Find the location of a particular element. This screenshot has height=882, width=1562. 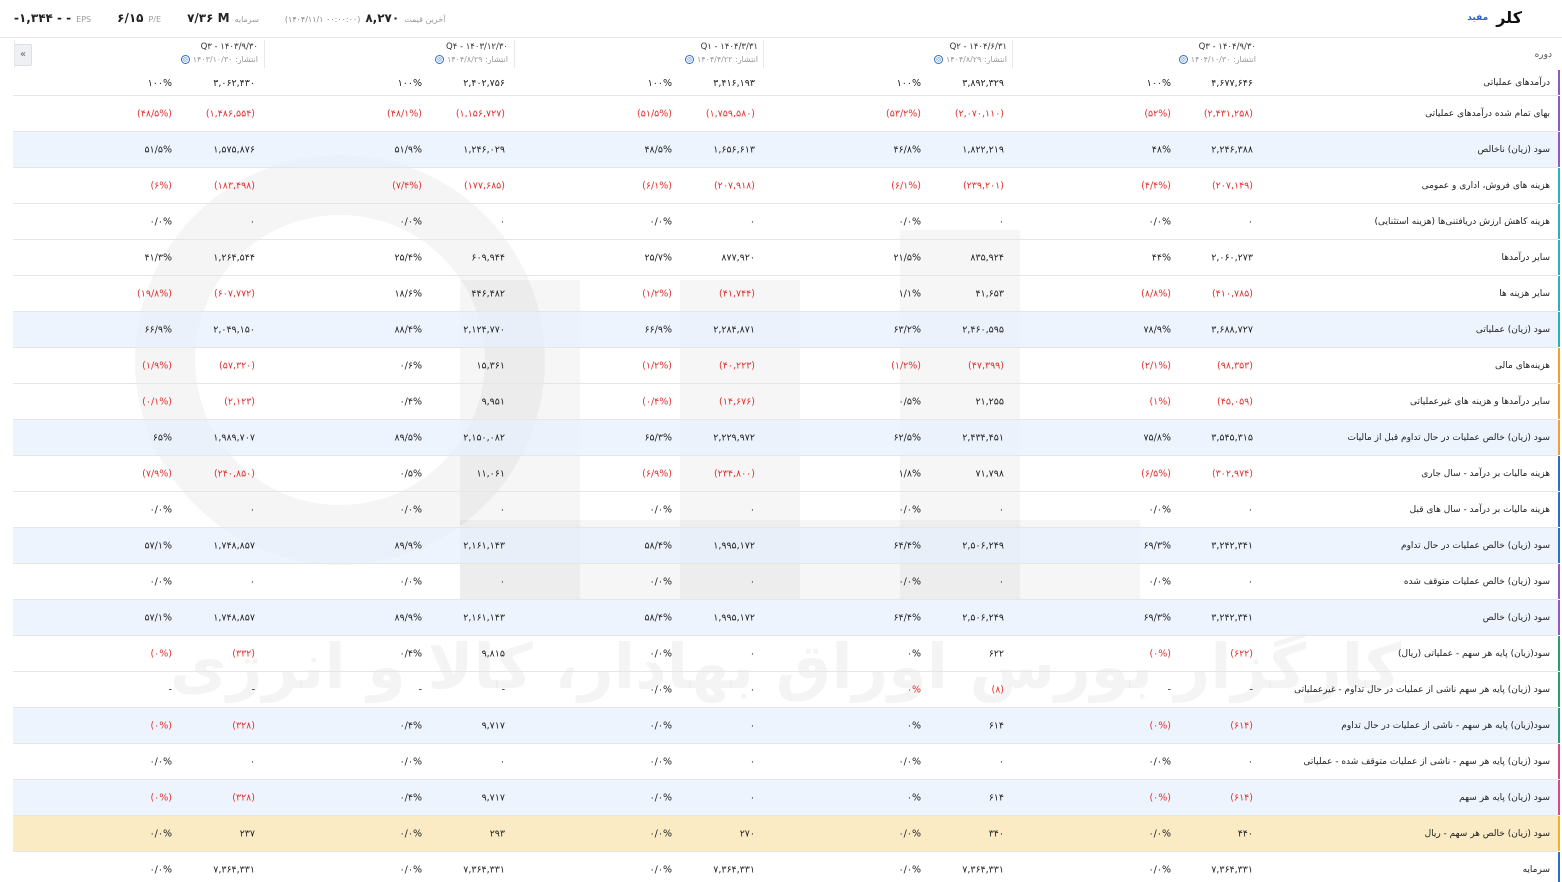

quarter-header: Q۲ - ۱۴۰۴/۶/۳۱ انتشار: ۱۴۰۴/۸/۲۹ ◎ is located at coordinates (888, 54).